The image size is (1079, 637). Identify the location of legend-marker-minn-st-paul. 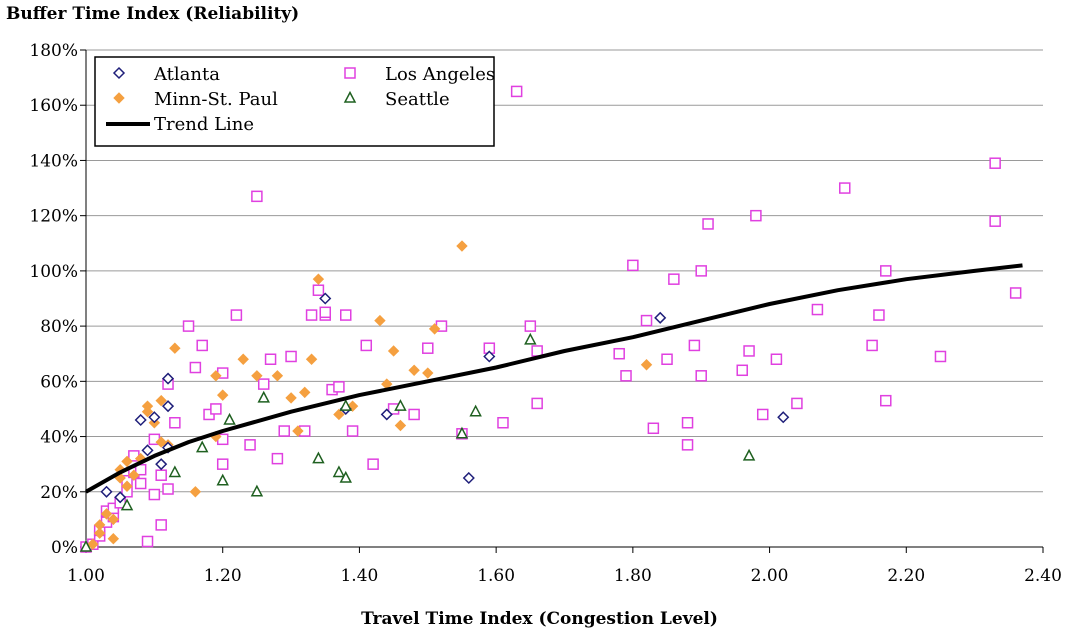
(119, 98).